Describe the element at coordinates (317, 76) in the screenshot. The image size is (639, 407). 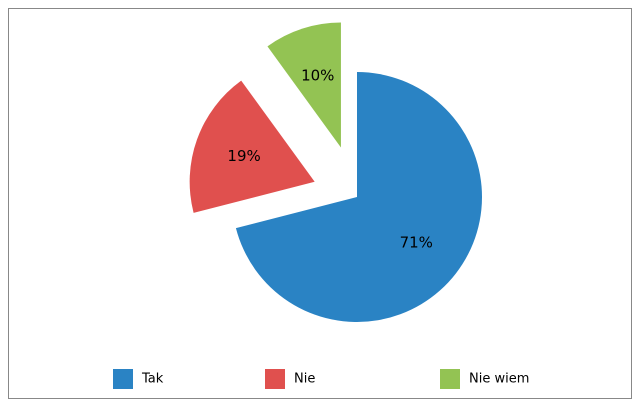
I see `data-label: 10%` at that location.